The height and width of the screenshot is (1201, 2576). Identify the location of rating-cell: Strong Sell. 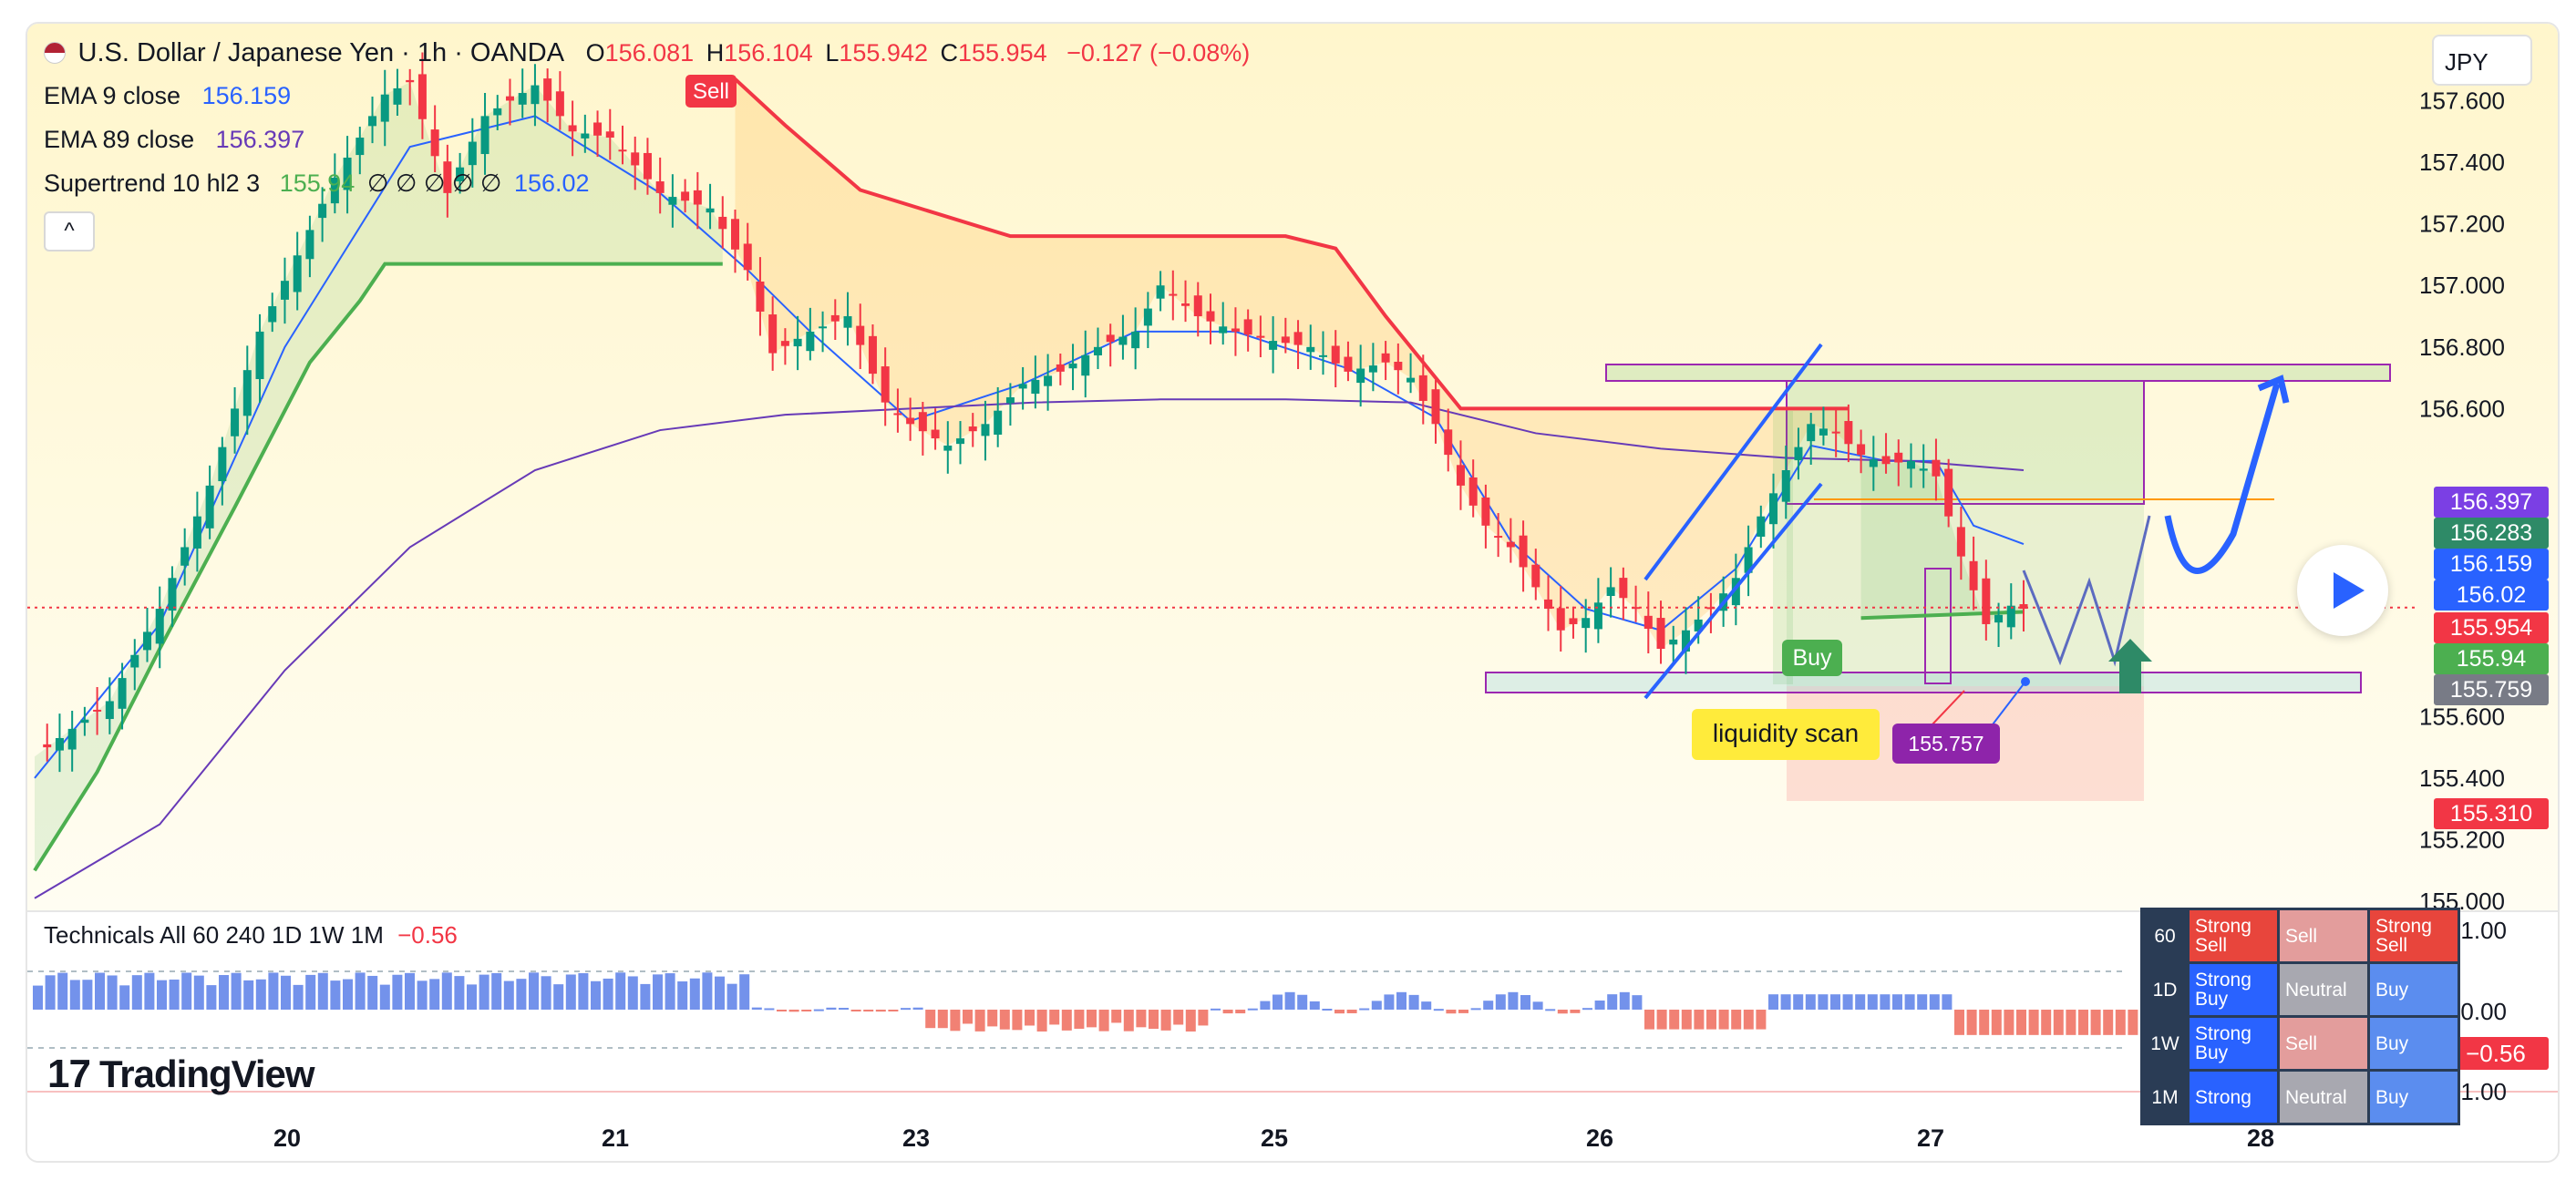
(2233, 935).